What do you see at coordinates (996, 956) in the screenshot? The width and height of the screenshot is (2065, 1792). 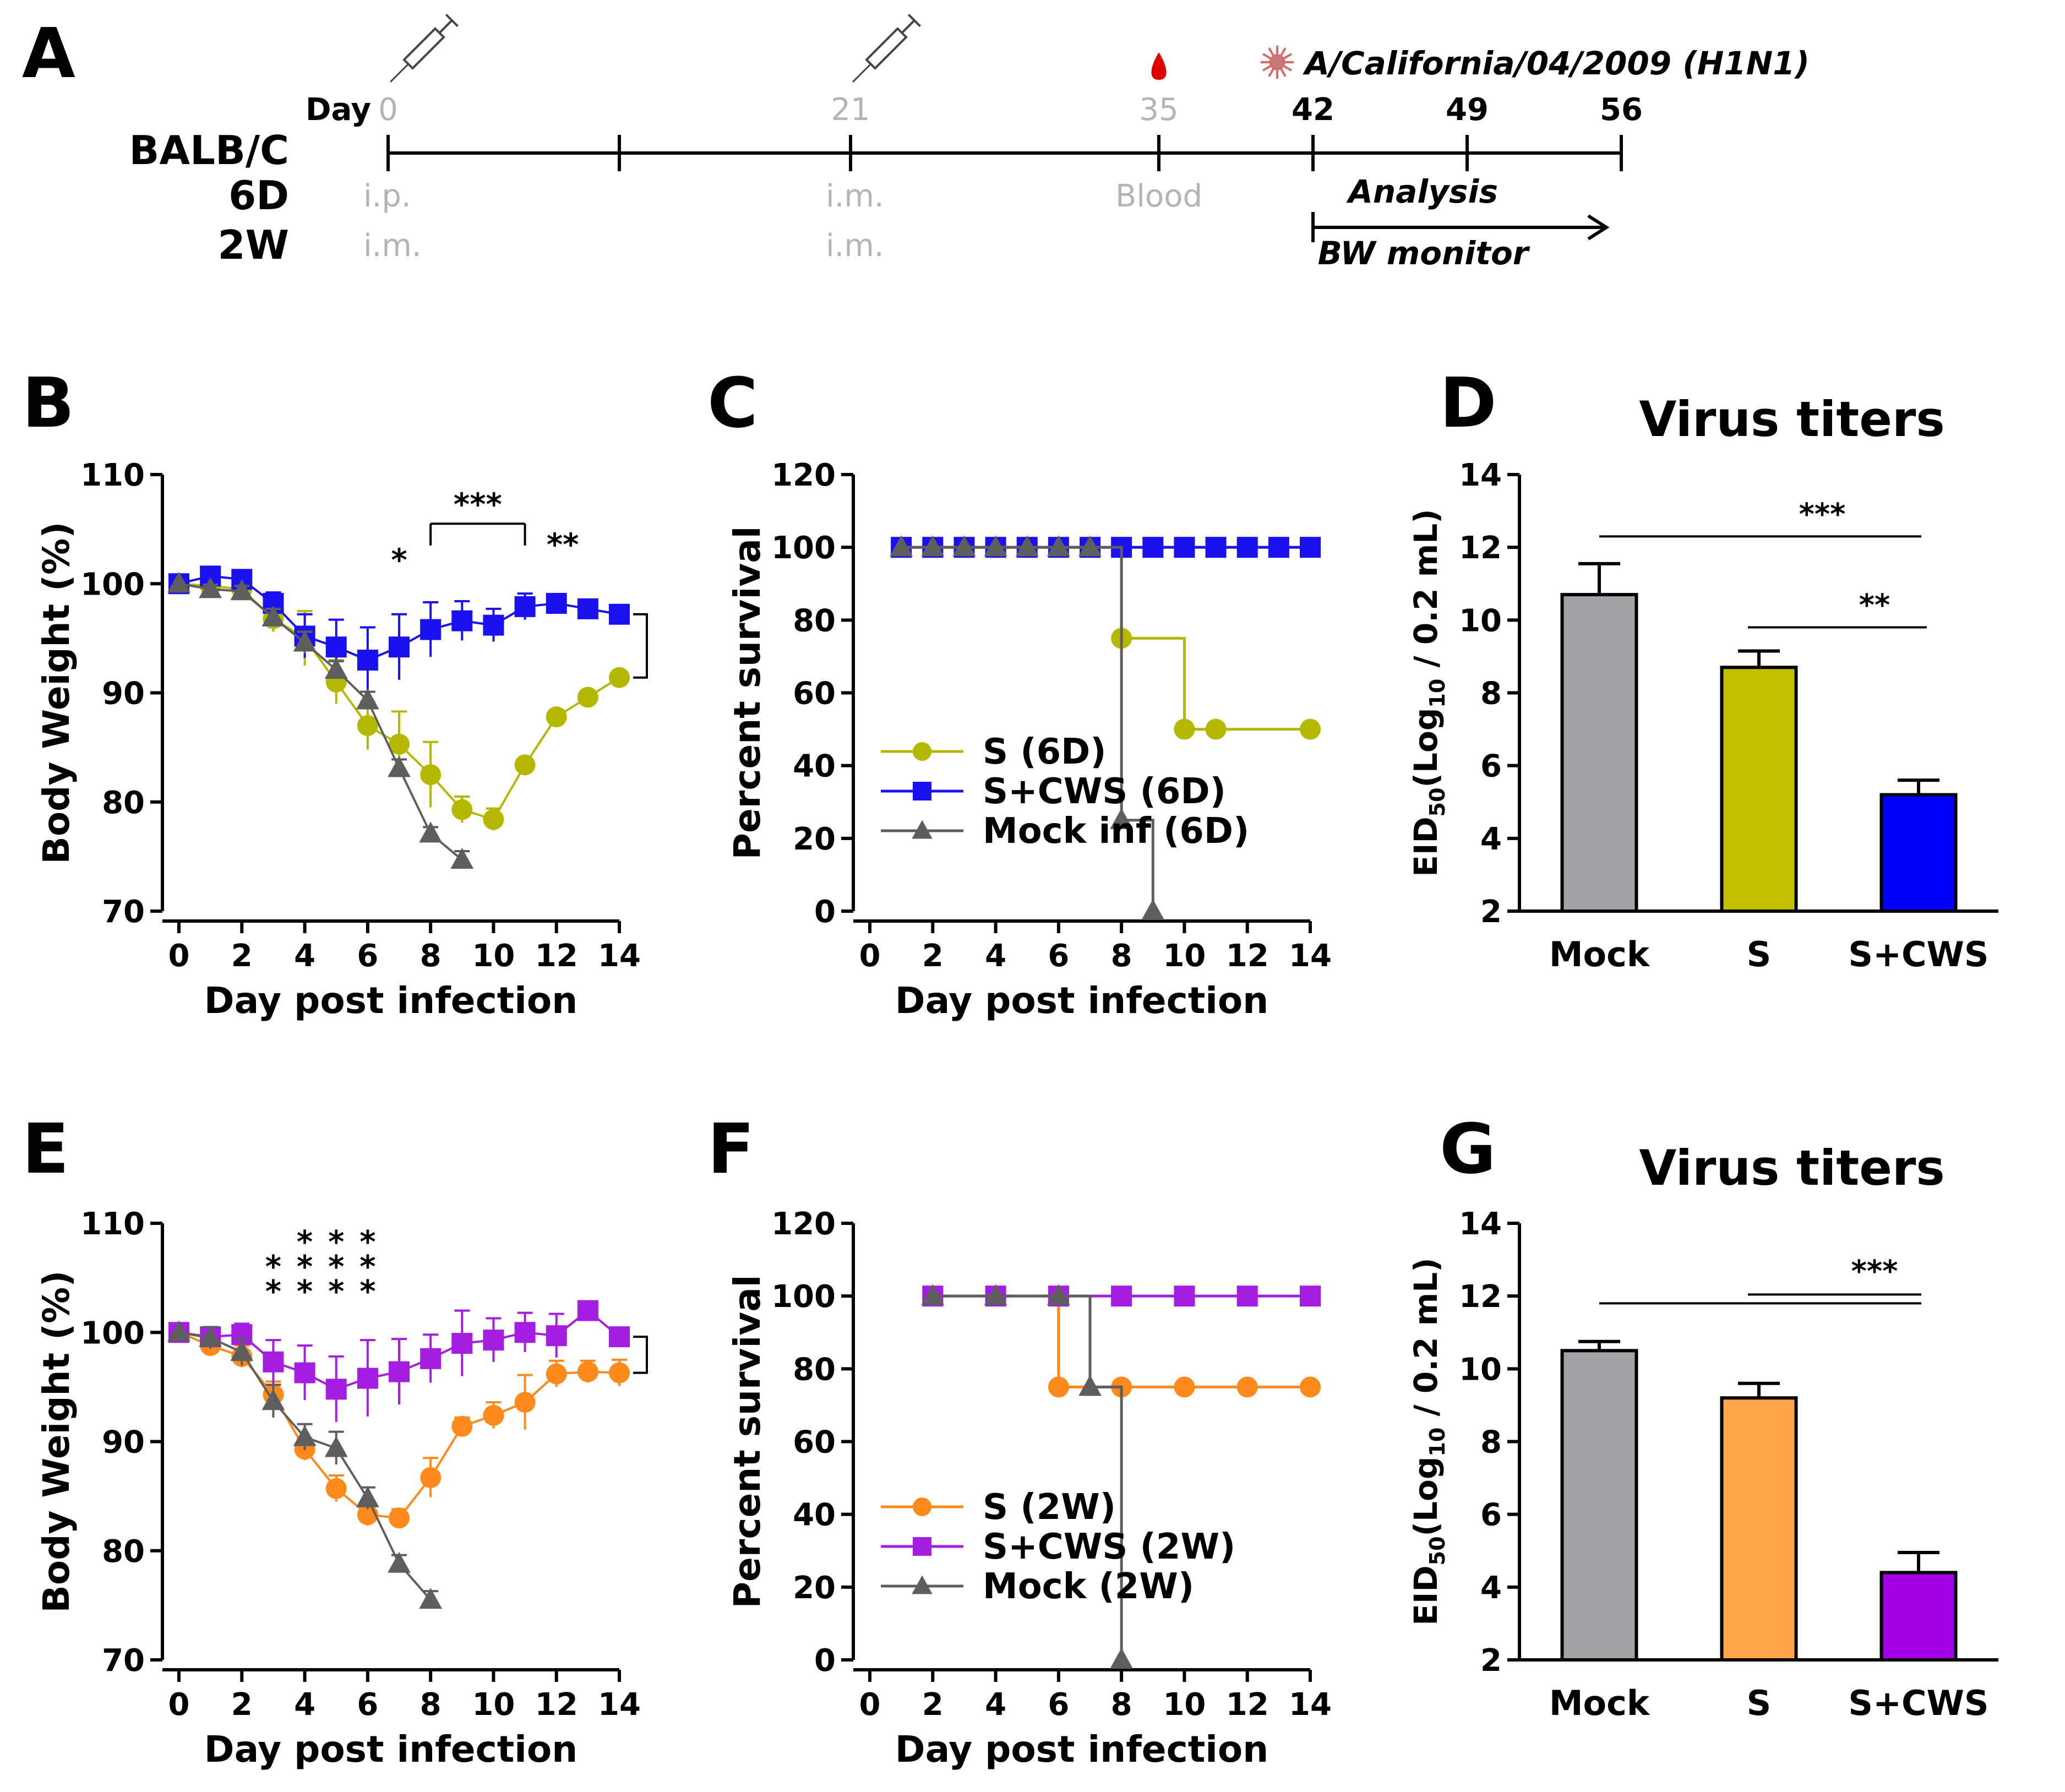 I see `x-tick-label: 4` at bounding box center [996, 956].